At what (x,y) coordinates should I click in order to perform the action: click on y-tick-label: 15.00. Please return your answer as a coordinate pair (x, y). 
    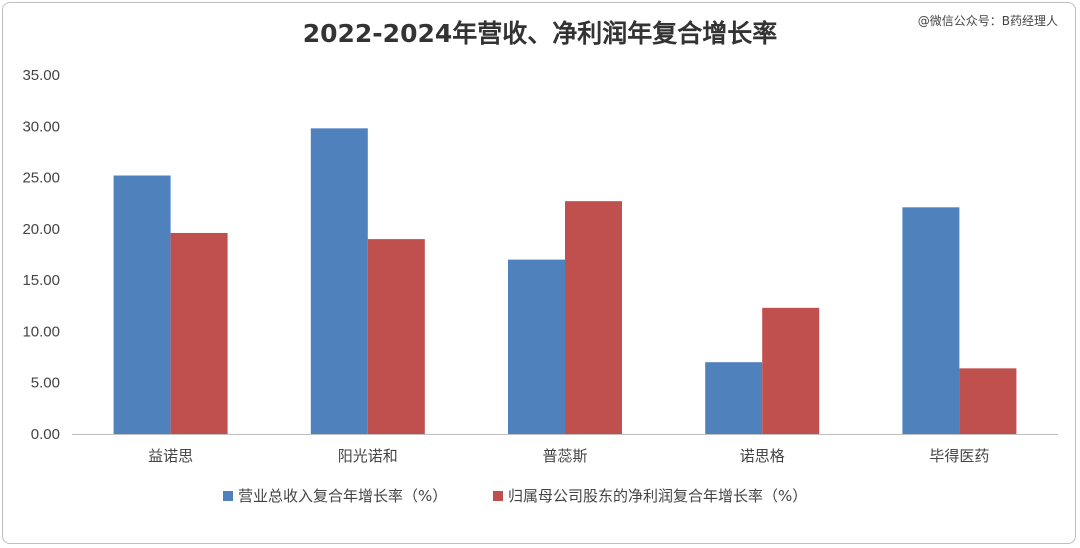
    Looking at the image, I should click on (41, 280).